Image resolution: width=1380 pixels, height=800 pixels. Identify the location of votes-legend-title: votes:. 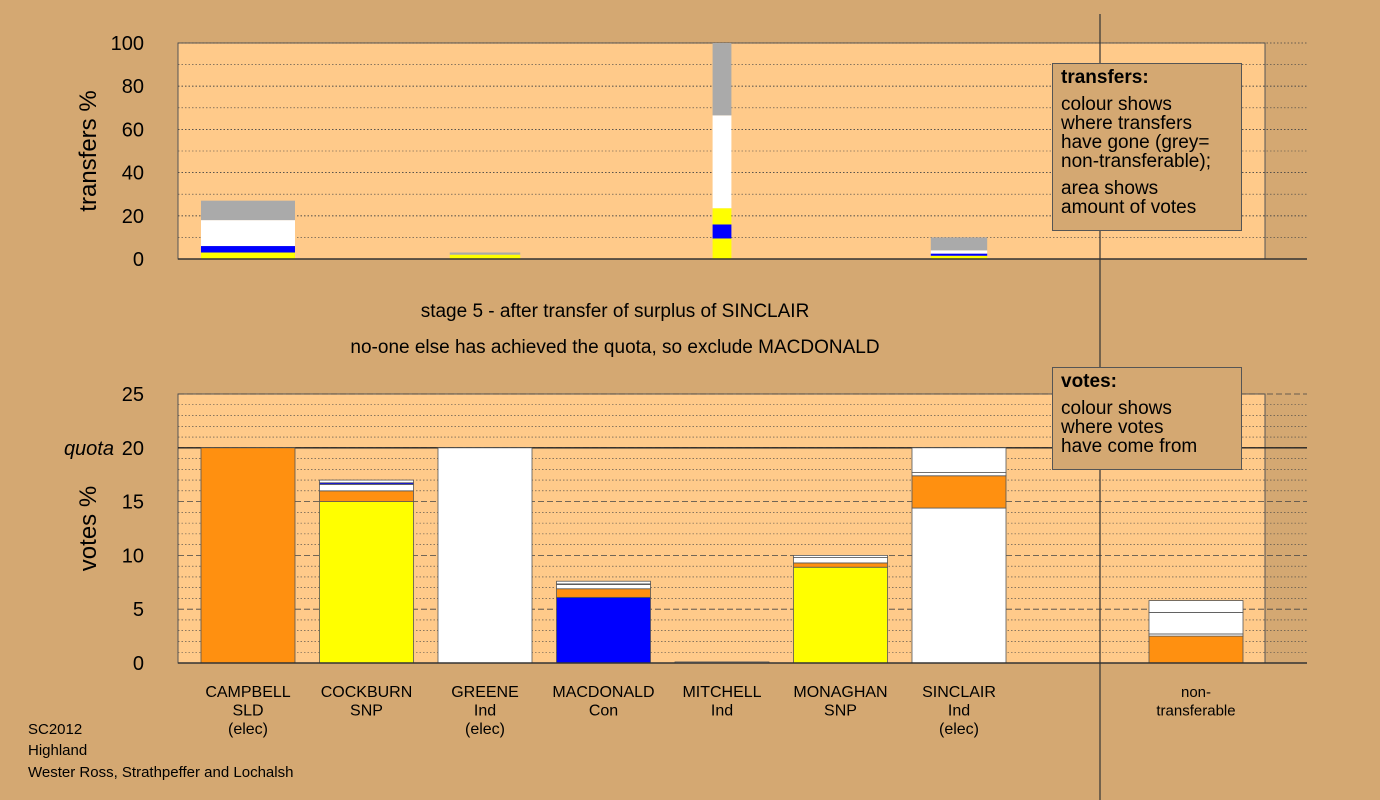
(1089, 381).